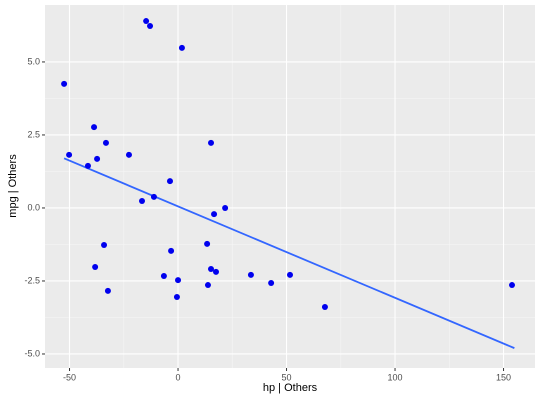 This screenshot has height=400, width=540. Describe the element at coordinates (69, 377) in the screenshot. I see `x-tick-label: -50` at that location.